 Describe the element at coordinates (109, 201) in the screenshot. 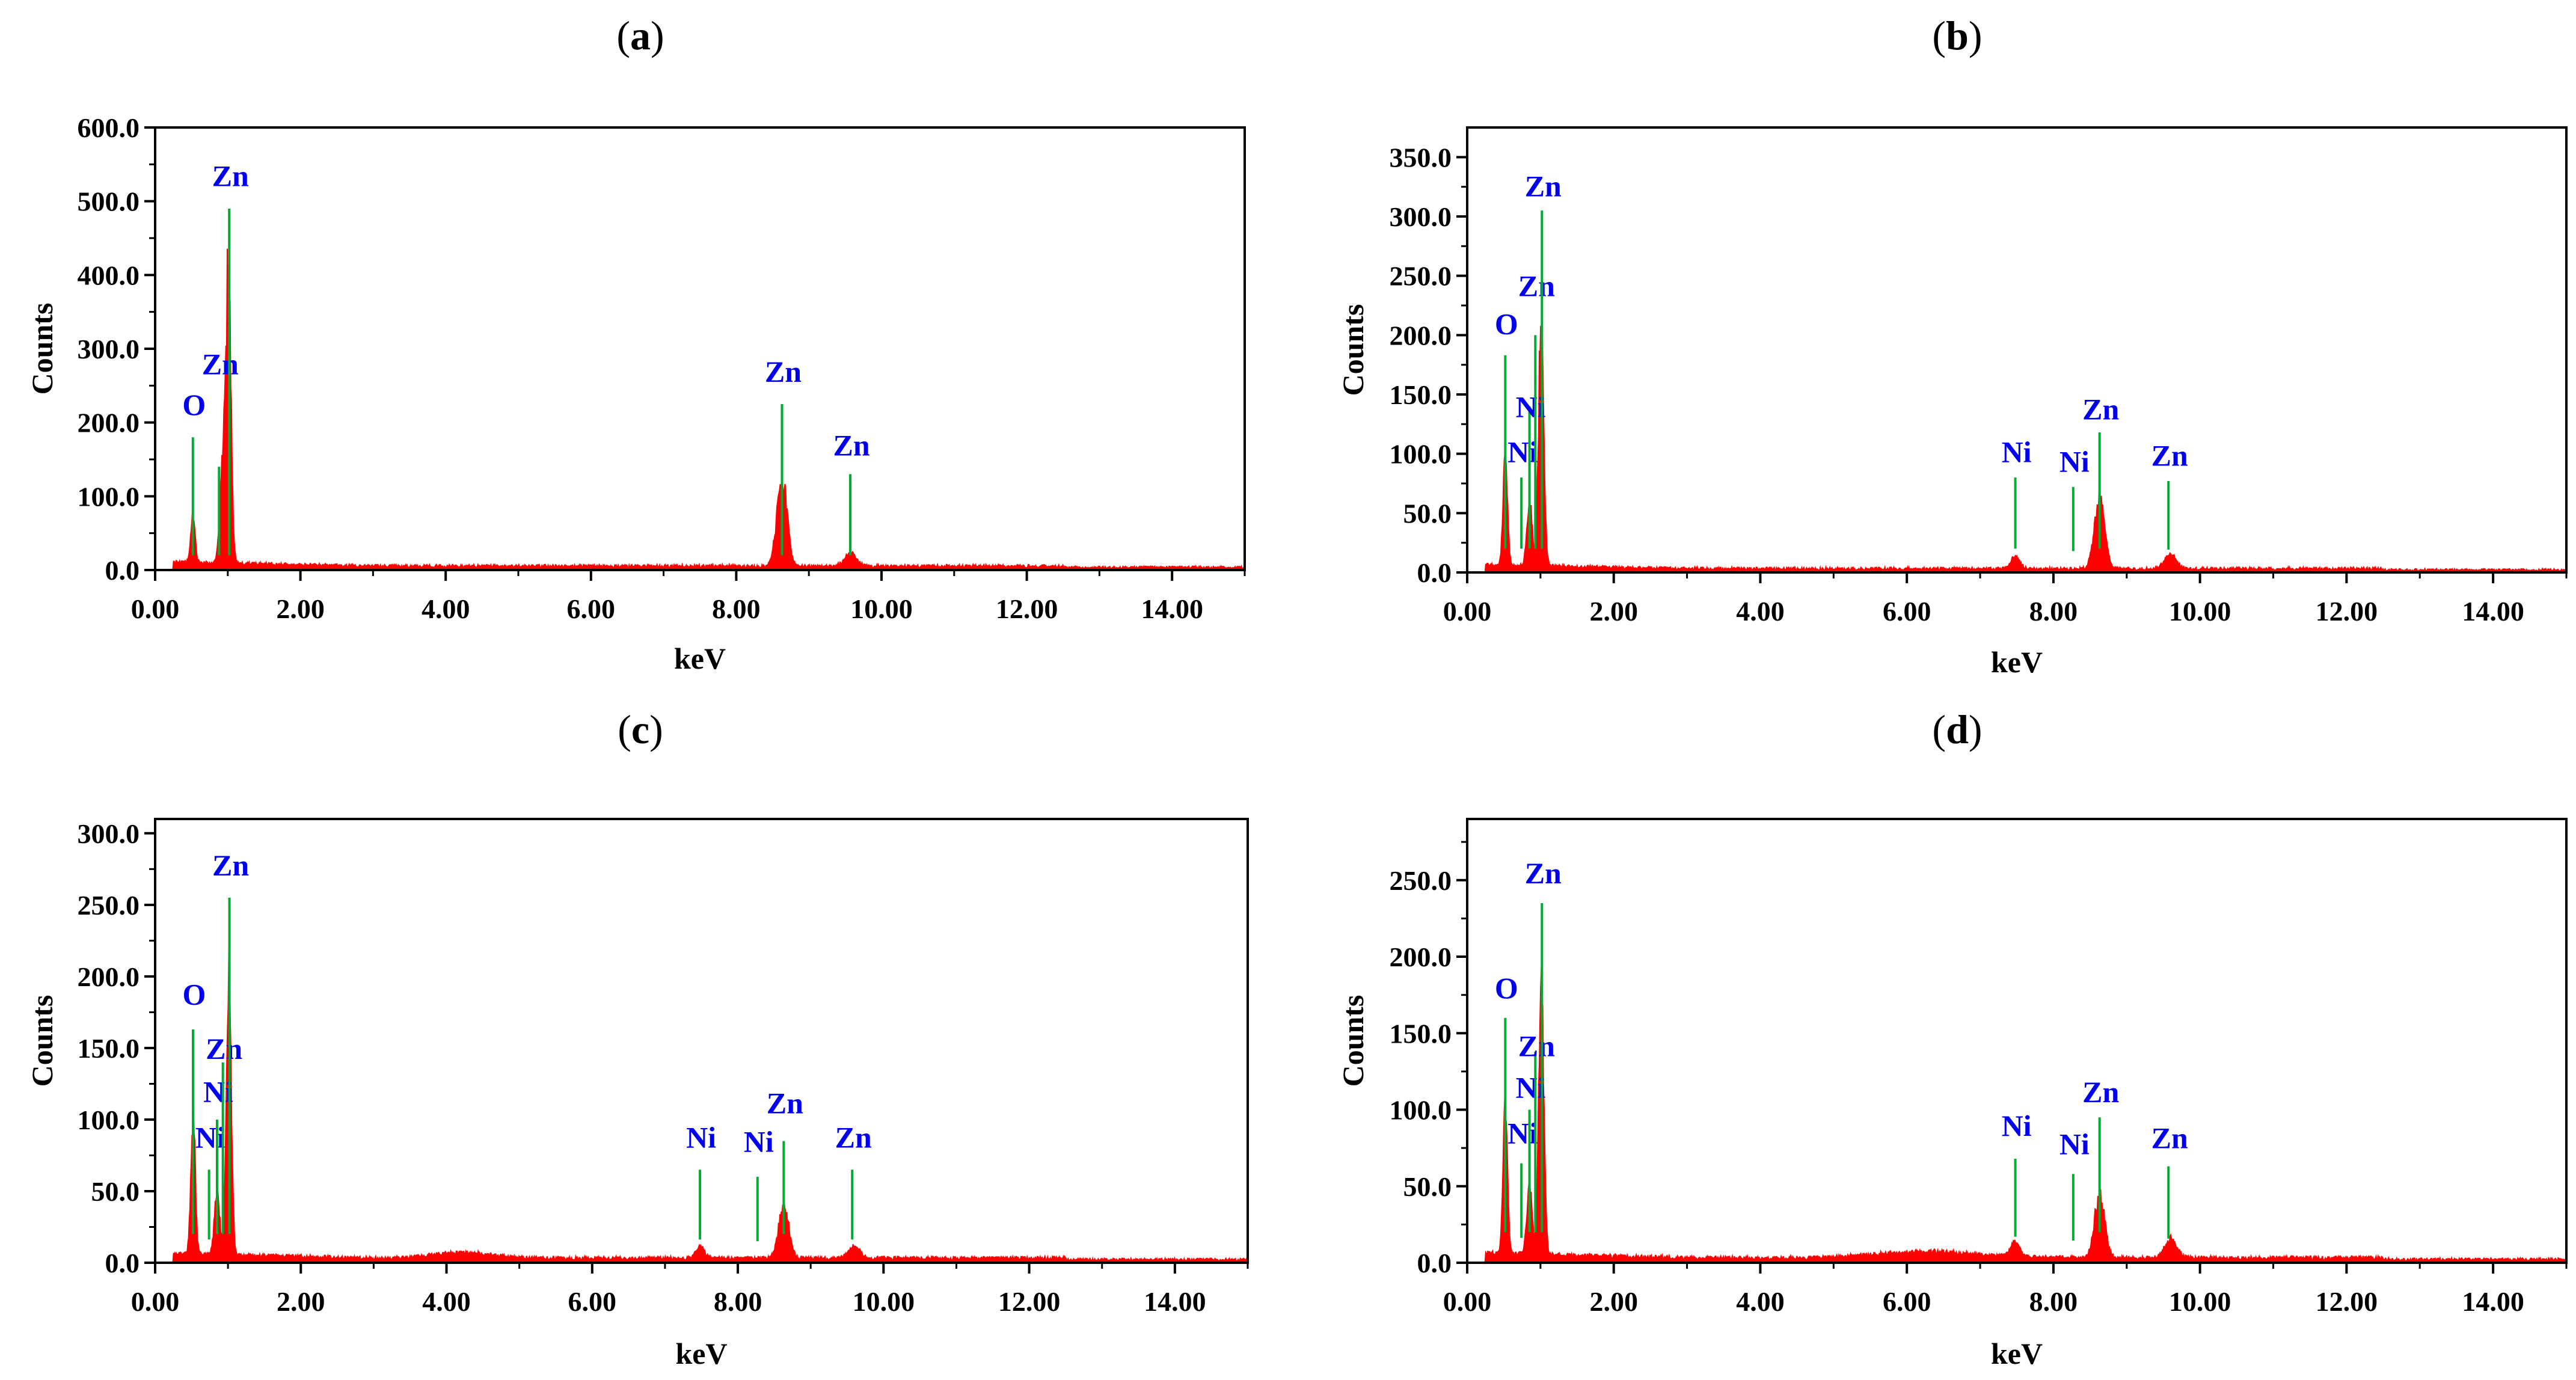

I see `y-tick-label: 500.0` at that location.